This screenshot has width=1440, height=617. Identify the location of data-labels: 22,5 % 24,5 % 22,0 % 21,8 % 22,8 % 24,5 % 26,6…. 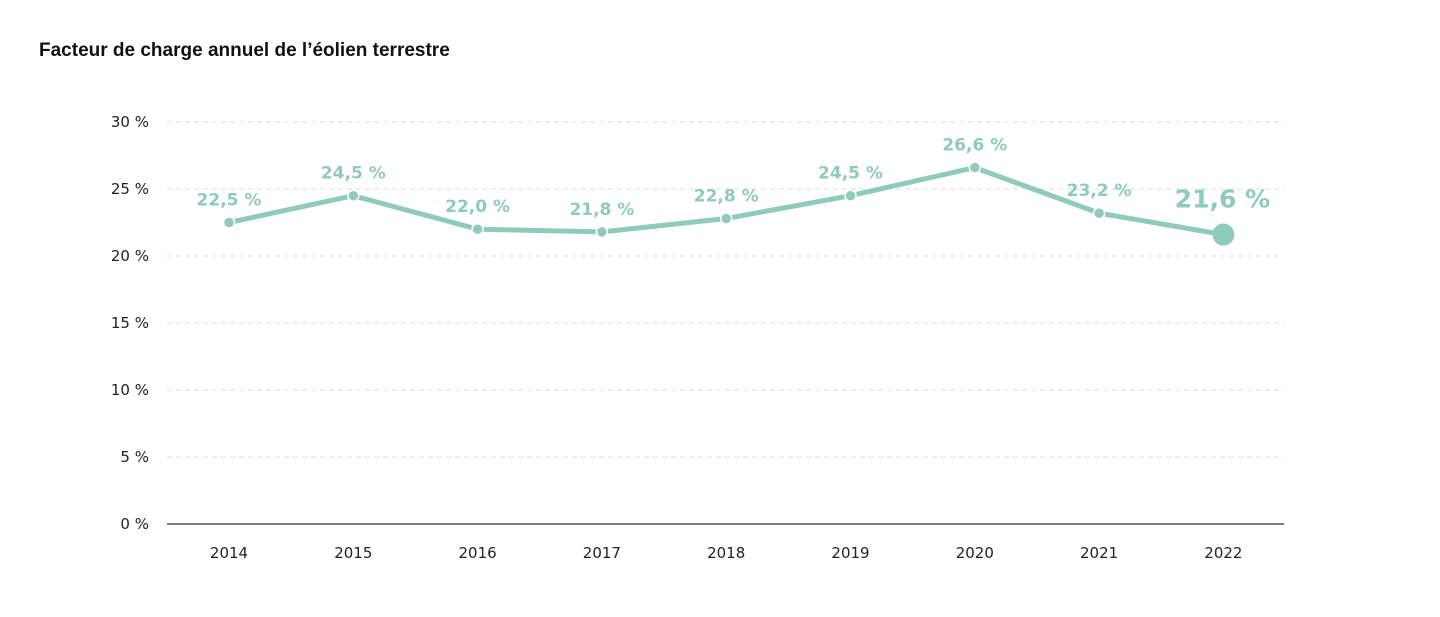
(734, 178).